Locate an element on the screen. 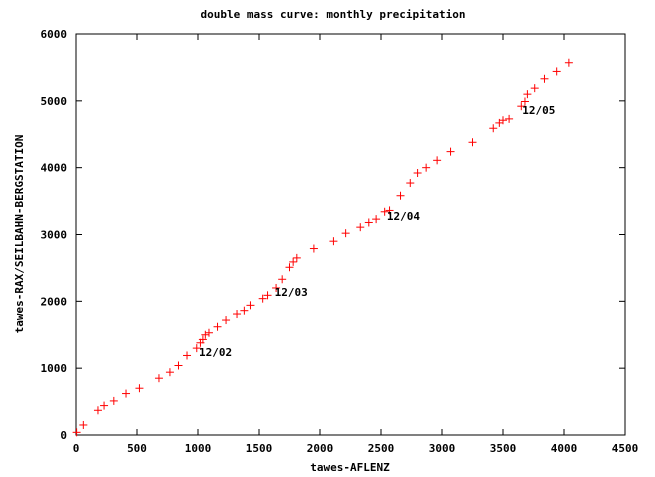 This screenshot has width=655, height=477. y-tick-label: 3000 is located at coordinates (54, 235).